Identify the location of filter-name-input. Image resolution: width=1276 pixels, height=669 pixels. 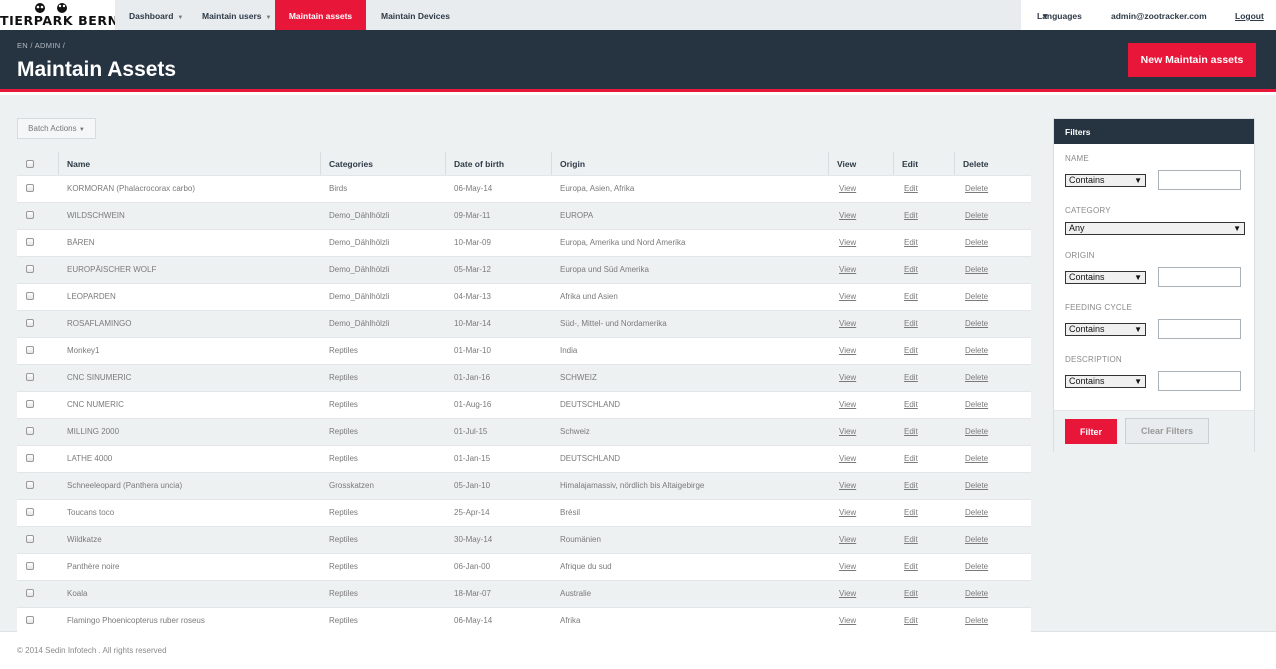
(1199, 180).